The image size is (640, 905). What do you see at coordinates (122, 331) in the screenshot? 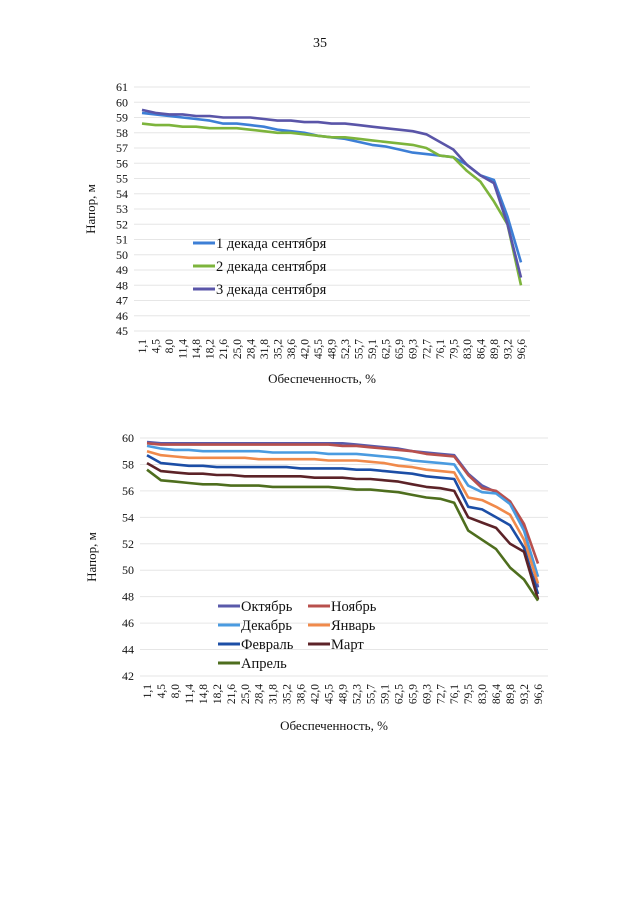
I see `y-tick-label: 45` at bounding box center [122, 331].